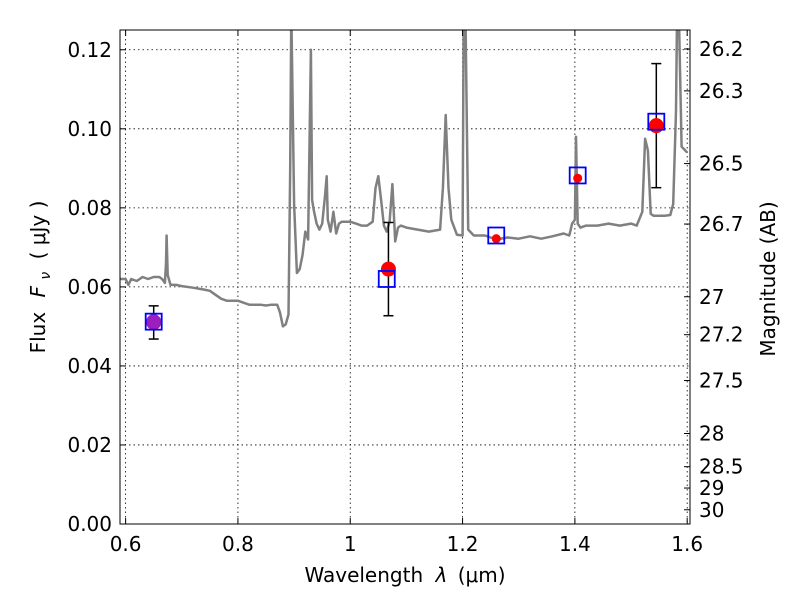  Describe the element at coordinates (441, 575) in the screenshot. I see `x-axis-label-symbol: λ` at that location.